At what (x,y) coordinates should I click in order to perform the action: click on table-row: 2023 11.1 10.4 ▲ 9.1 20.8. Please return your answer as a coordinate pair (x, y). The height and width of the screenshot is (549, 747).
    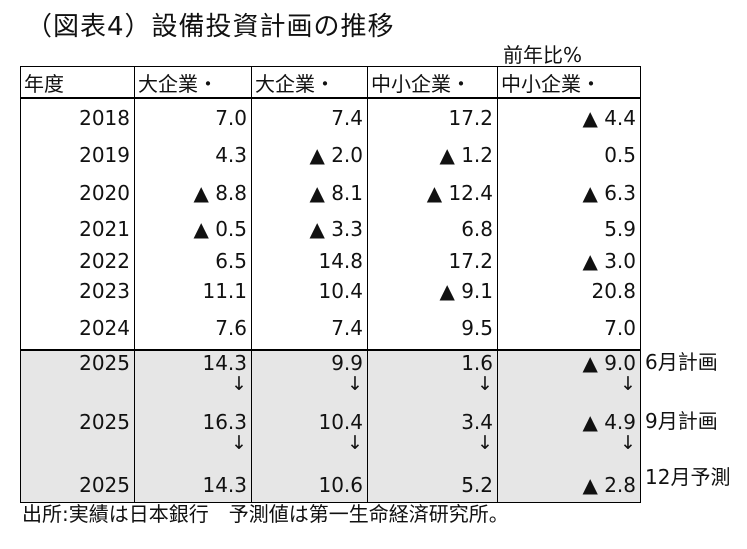
    Looking at the image, I should click on (330, 291).